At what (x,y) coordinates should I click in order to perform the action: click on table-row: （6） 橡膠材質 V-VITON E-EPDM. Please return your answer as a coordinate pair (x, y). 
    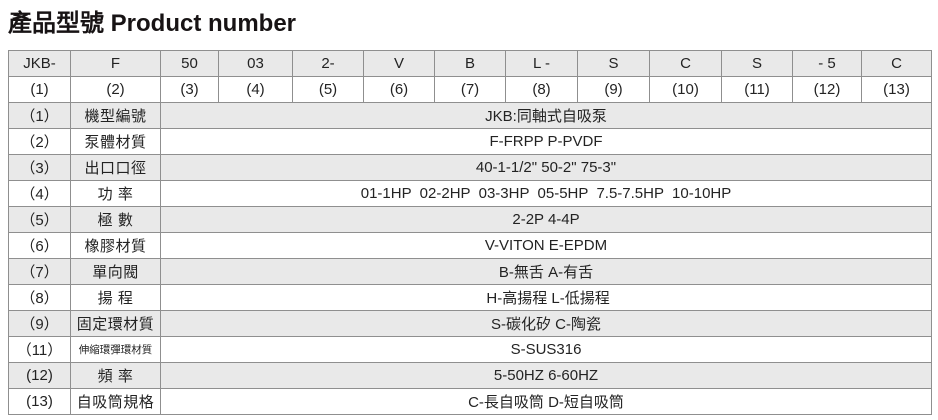
    Looking at the image, I should click on (470, 245).